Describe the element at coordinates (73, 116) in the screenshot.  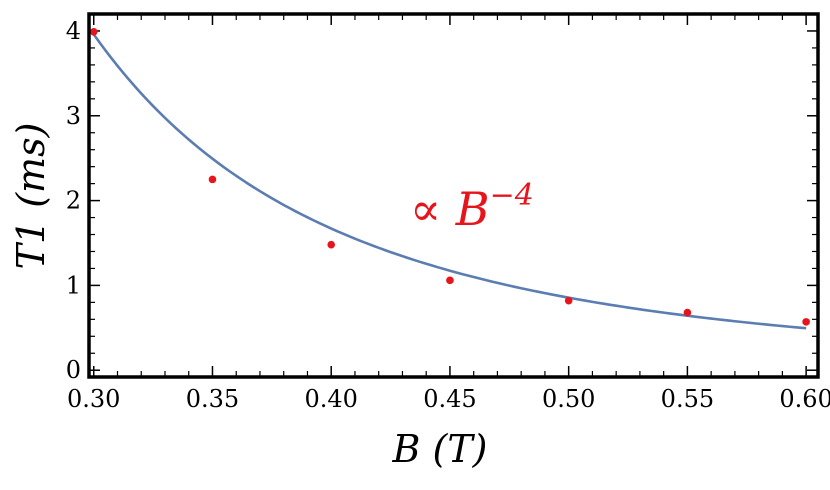
I see `y-tick-label: 3` at that location.